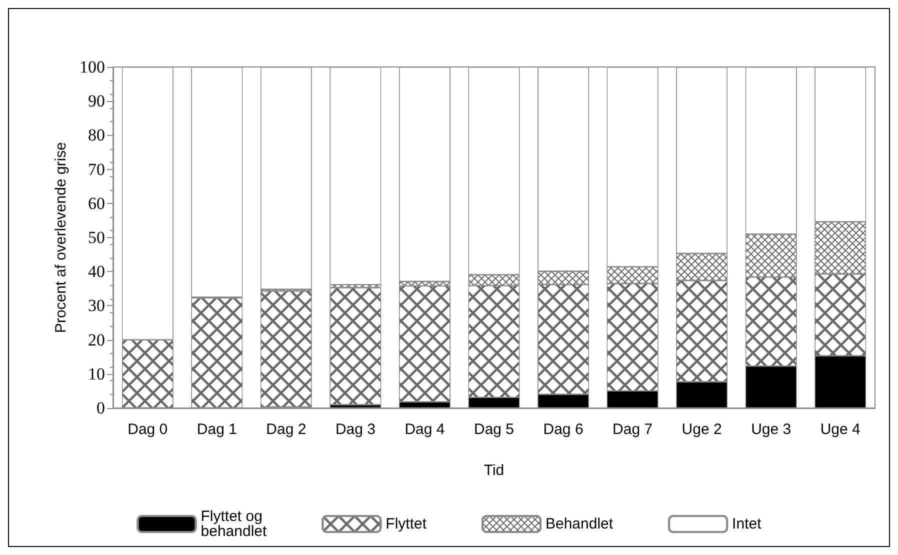 The image size is (898, 555). What do you see at coordinates (234, 524) in the screenshot?
I see `legend-label: Flyttet og behandlet` at bounding box center [234, 524].